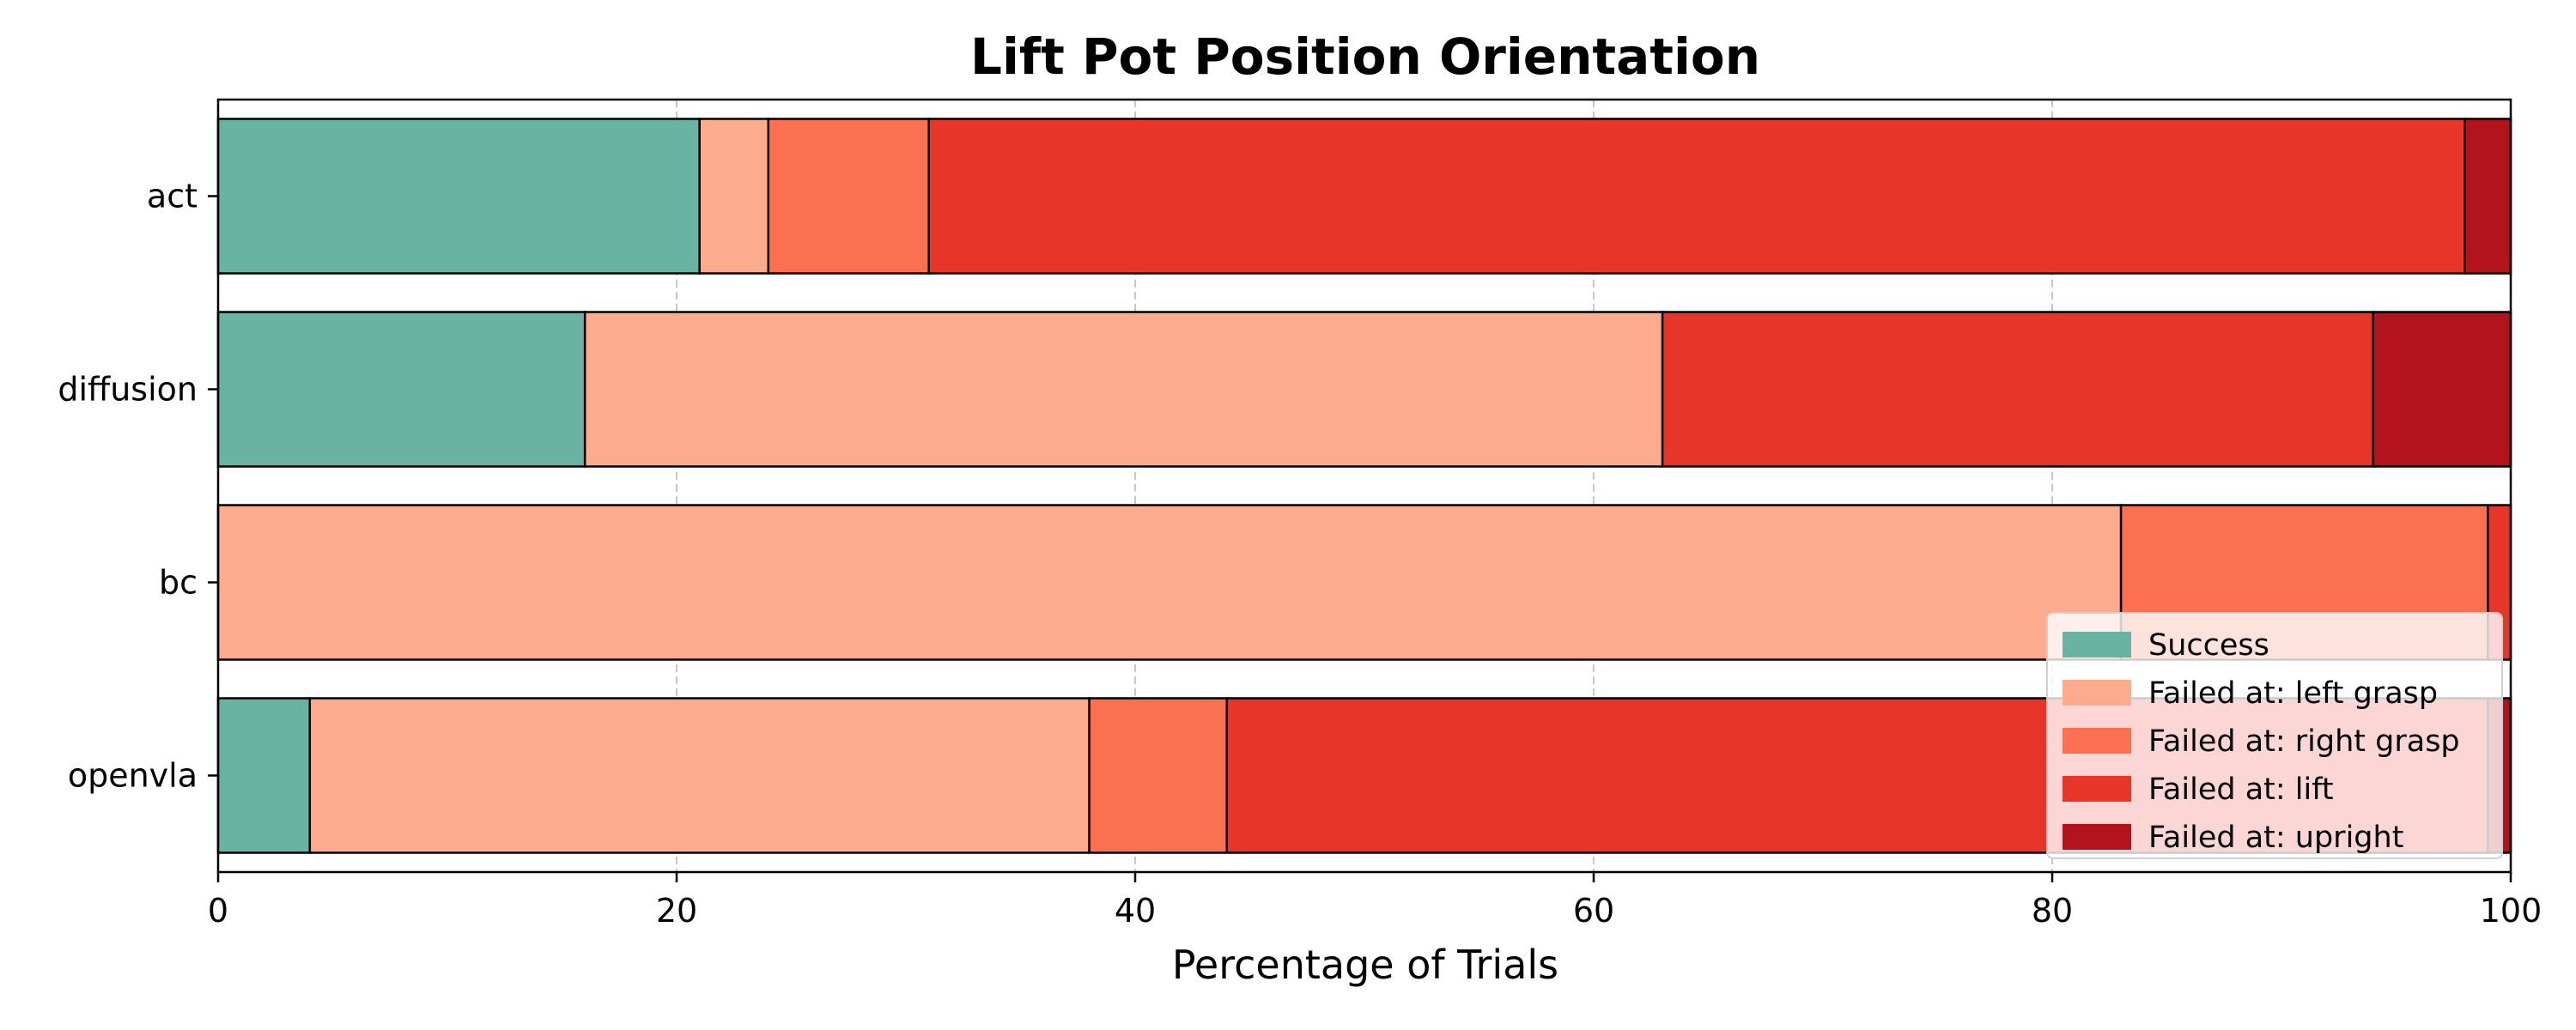 This screenshot has height=1030, width=2576. Describe the element at coordinates (2275, 838) in the screenshot. I see `legend-label-4: Failed at: upright` at that location.